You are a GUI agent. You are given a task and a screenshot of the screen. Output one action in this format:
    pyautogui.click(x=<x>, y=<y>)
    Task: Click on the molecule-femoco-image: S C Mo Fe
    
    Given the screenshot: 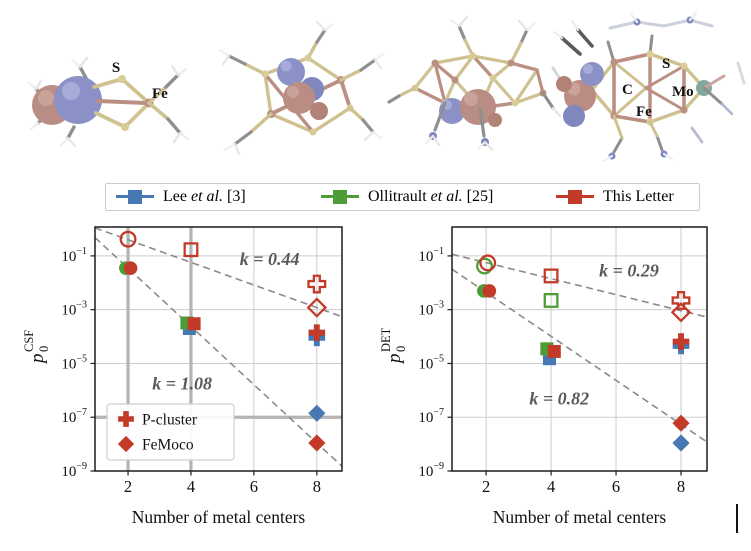 What is the action you would take?
    pyautogui.click(x=649, y=87)
    